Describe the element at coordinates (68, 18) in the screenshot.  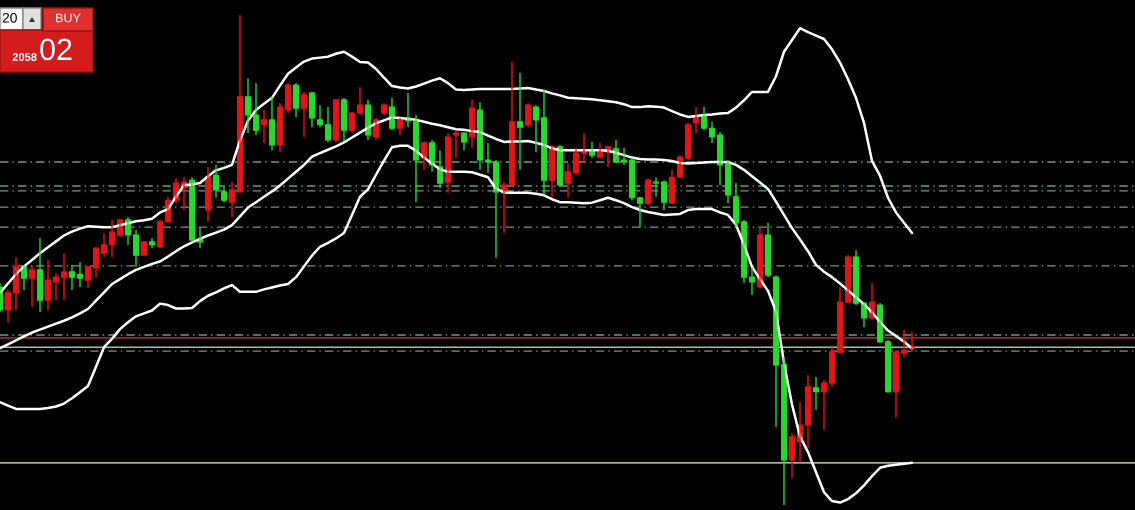
I see `annotation: BUY` at that location.